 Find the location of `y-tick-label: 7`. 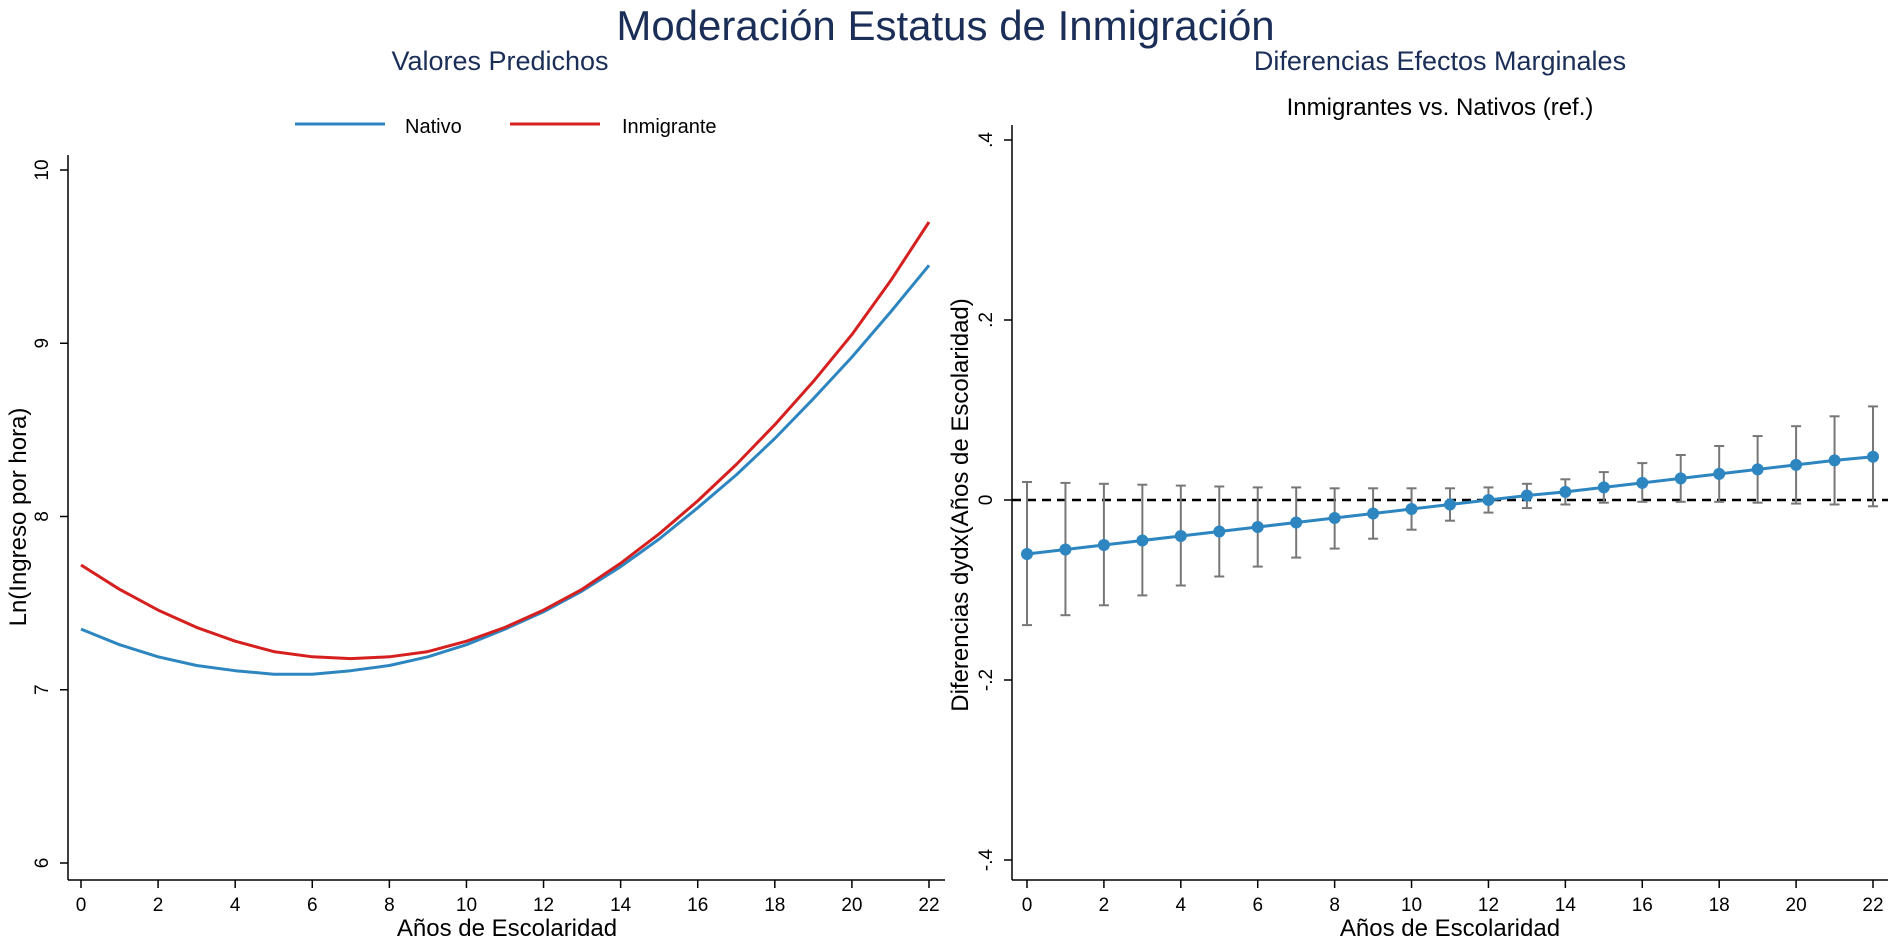

y-tick-label: 7 is located at coordinates (42, 689).